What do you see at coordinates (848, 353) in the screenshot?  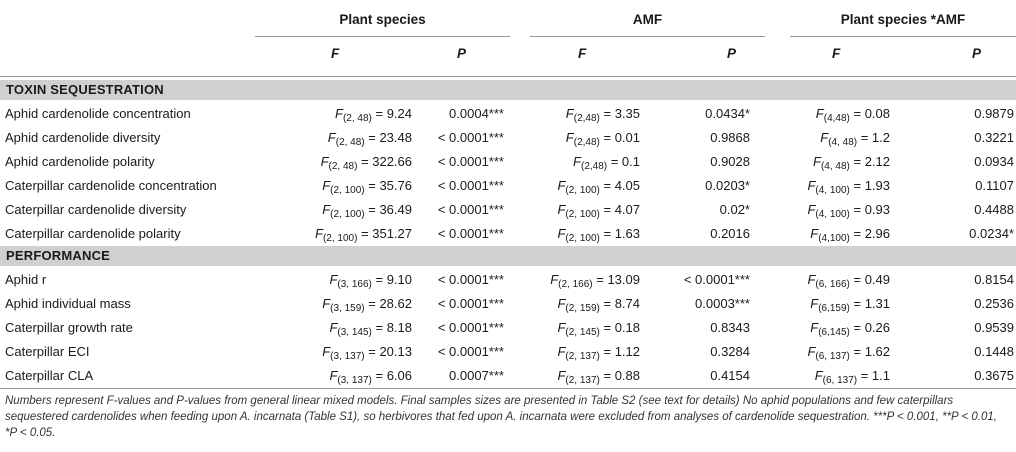 I see `f-value-cell: F(6, 137) = 1.62` at bounding box center [848, 353].